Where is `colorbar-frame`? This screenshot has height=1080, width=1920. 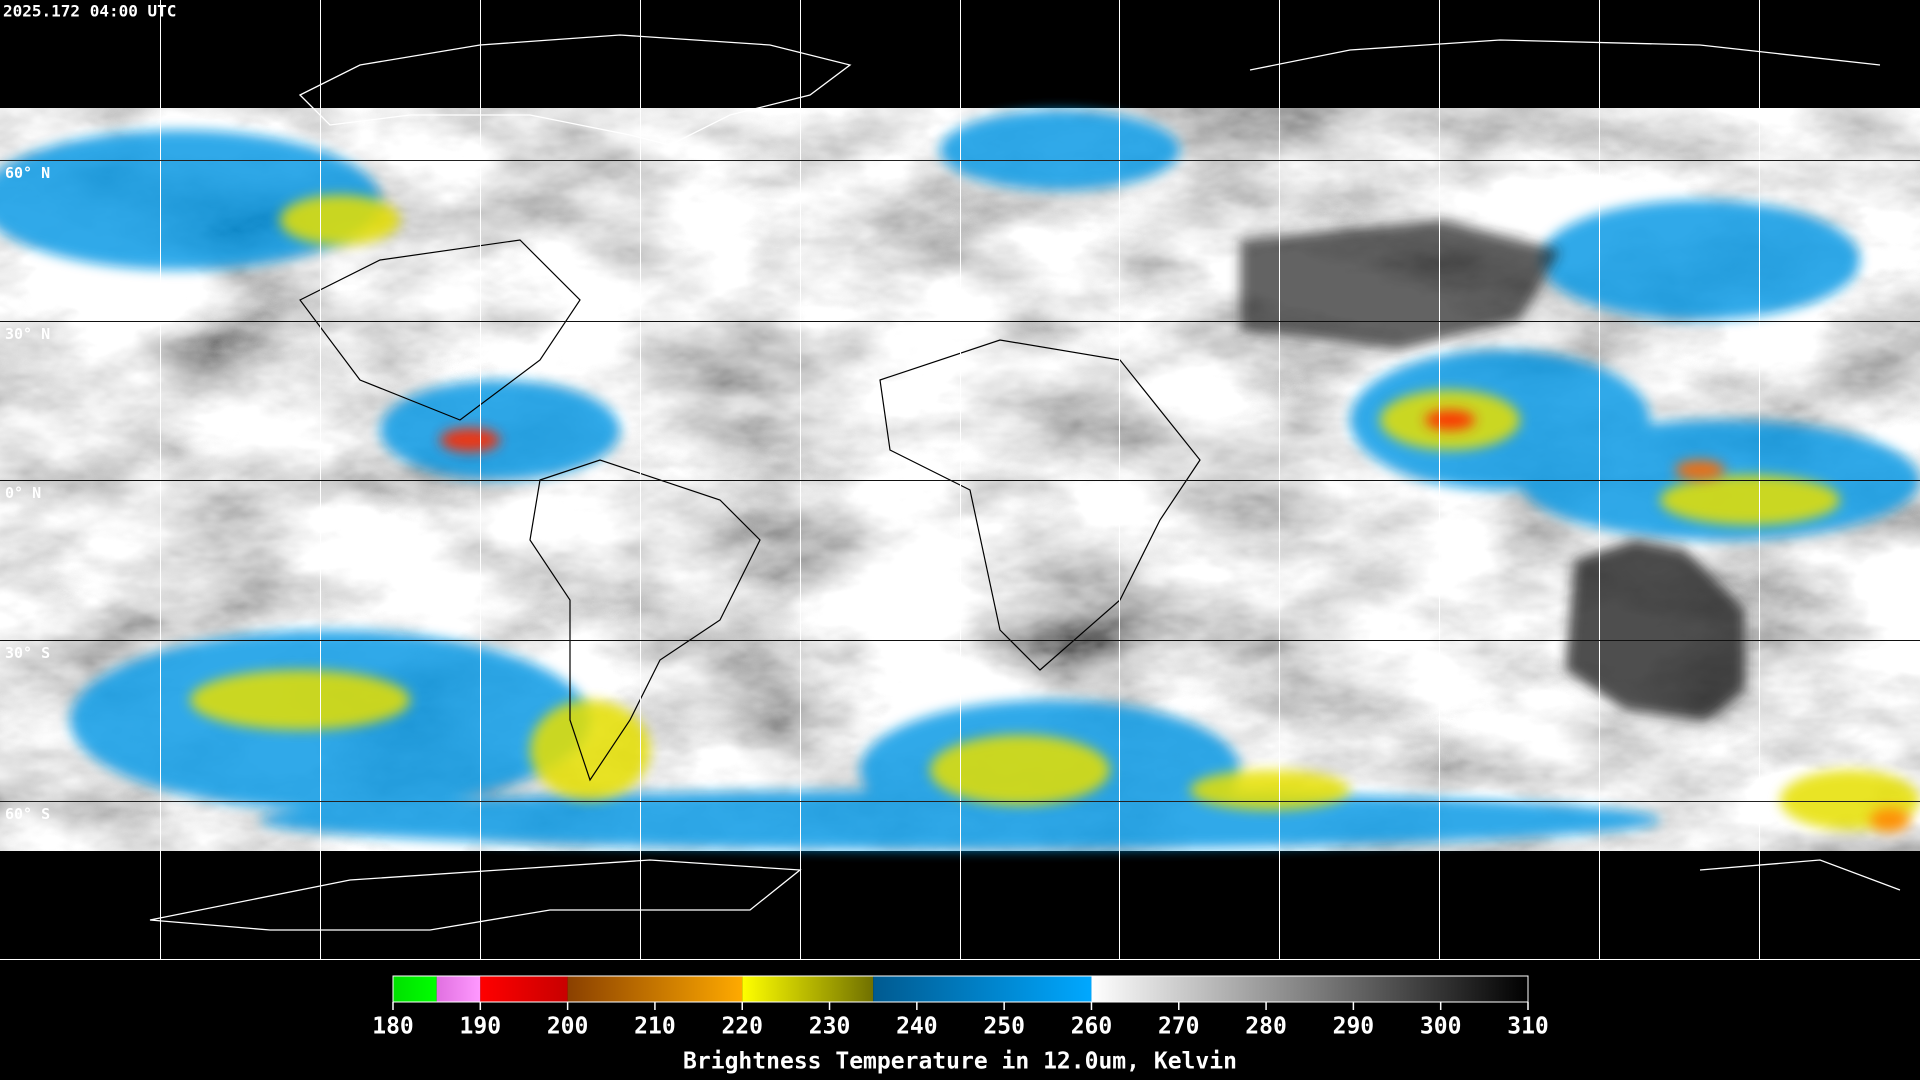
colorbar-frame is located at coordinates (960, 989).